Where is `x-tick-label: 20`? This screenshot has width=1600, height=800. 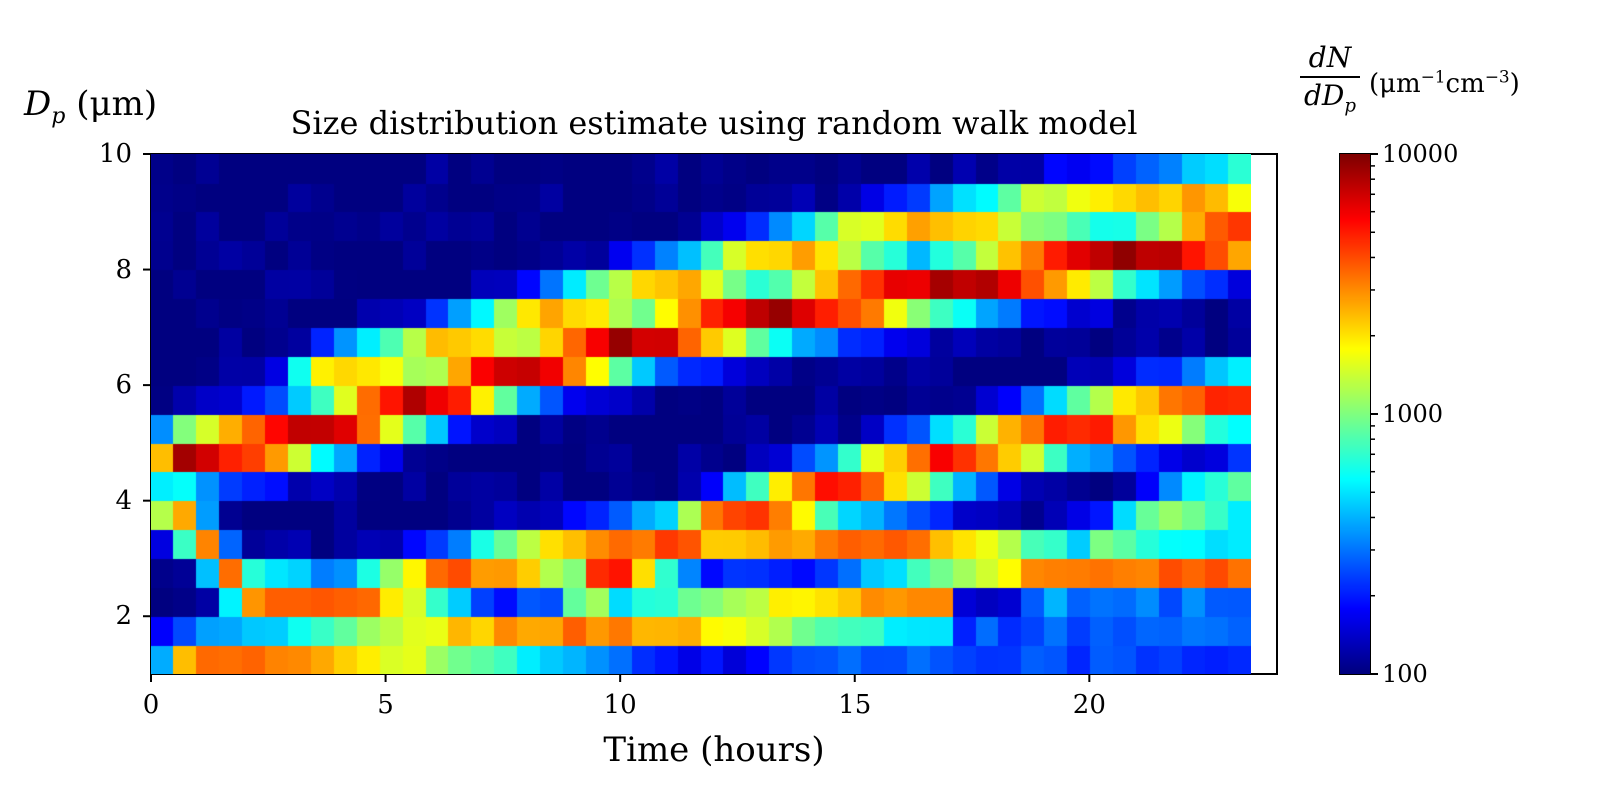 x-tick-label: 20 is located at coordinates (1089, 705).